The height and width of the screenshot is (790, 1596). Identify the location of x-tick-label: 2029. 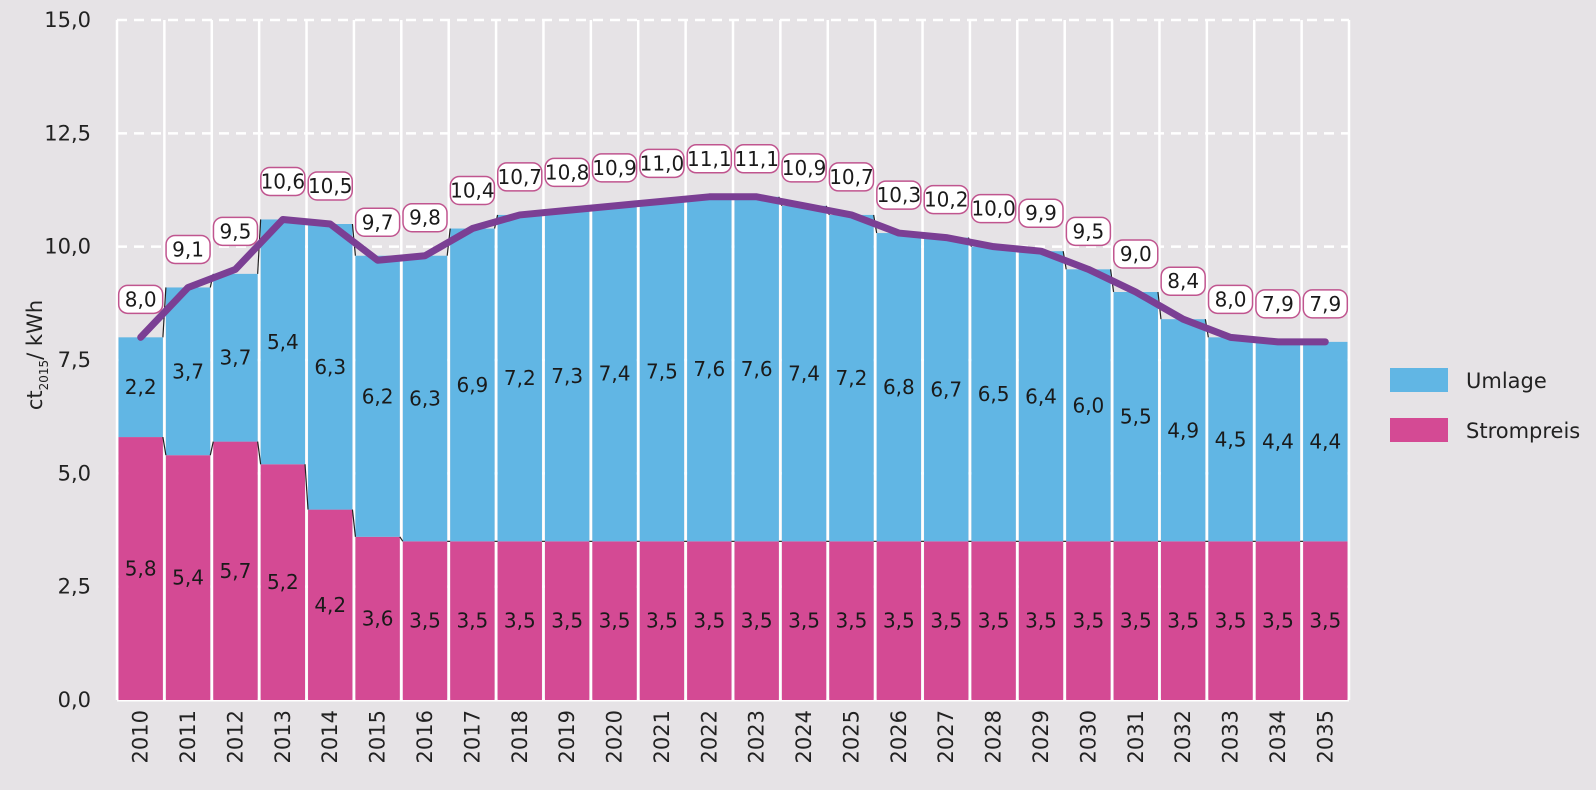
(1041, 736).